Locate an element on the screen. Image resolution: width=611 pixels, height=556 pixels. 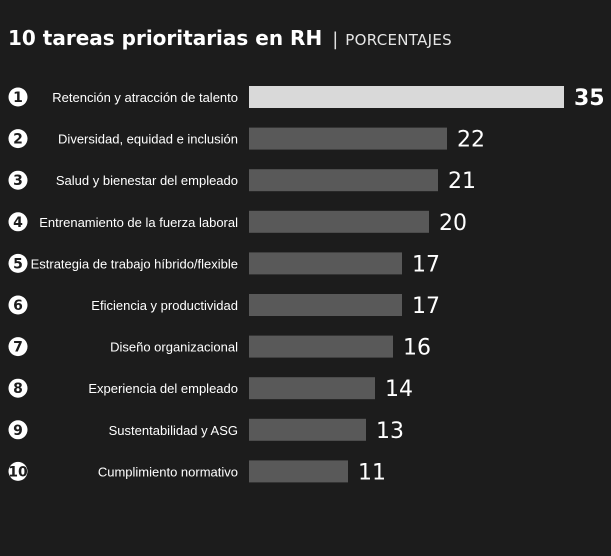
rank-badge: 8 is located at coordinates (18, 388).